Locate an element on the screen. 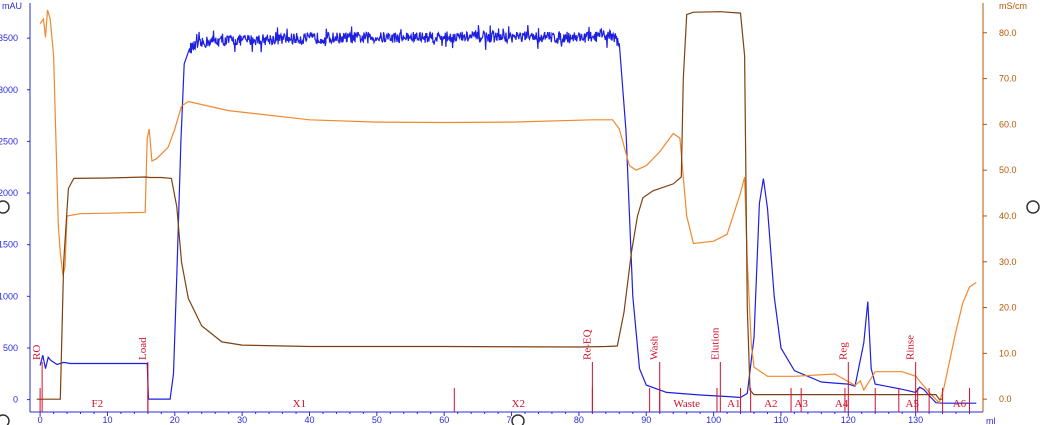 The height and width of the screenshot is (425, 1042). event-mark-label: Reg is located at coordinates (843, 351).